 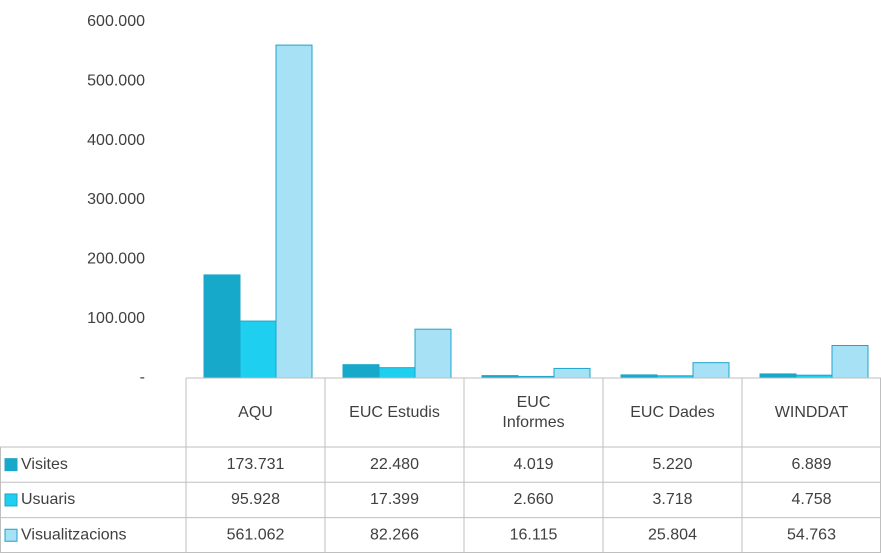 What do you see at coordinates (116, 199) in the screenshot?
I see `y-tick-label: 300.000` at bounding box center [116, 199].